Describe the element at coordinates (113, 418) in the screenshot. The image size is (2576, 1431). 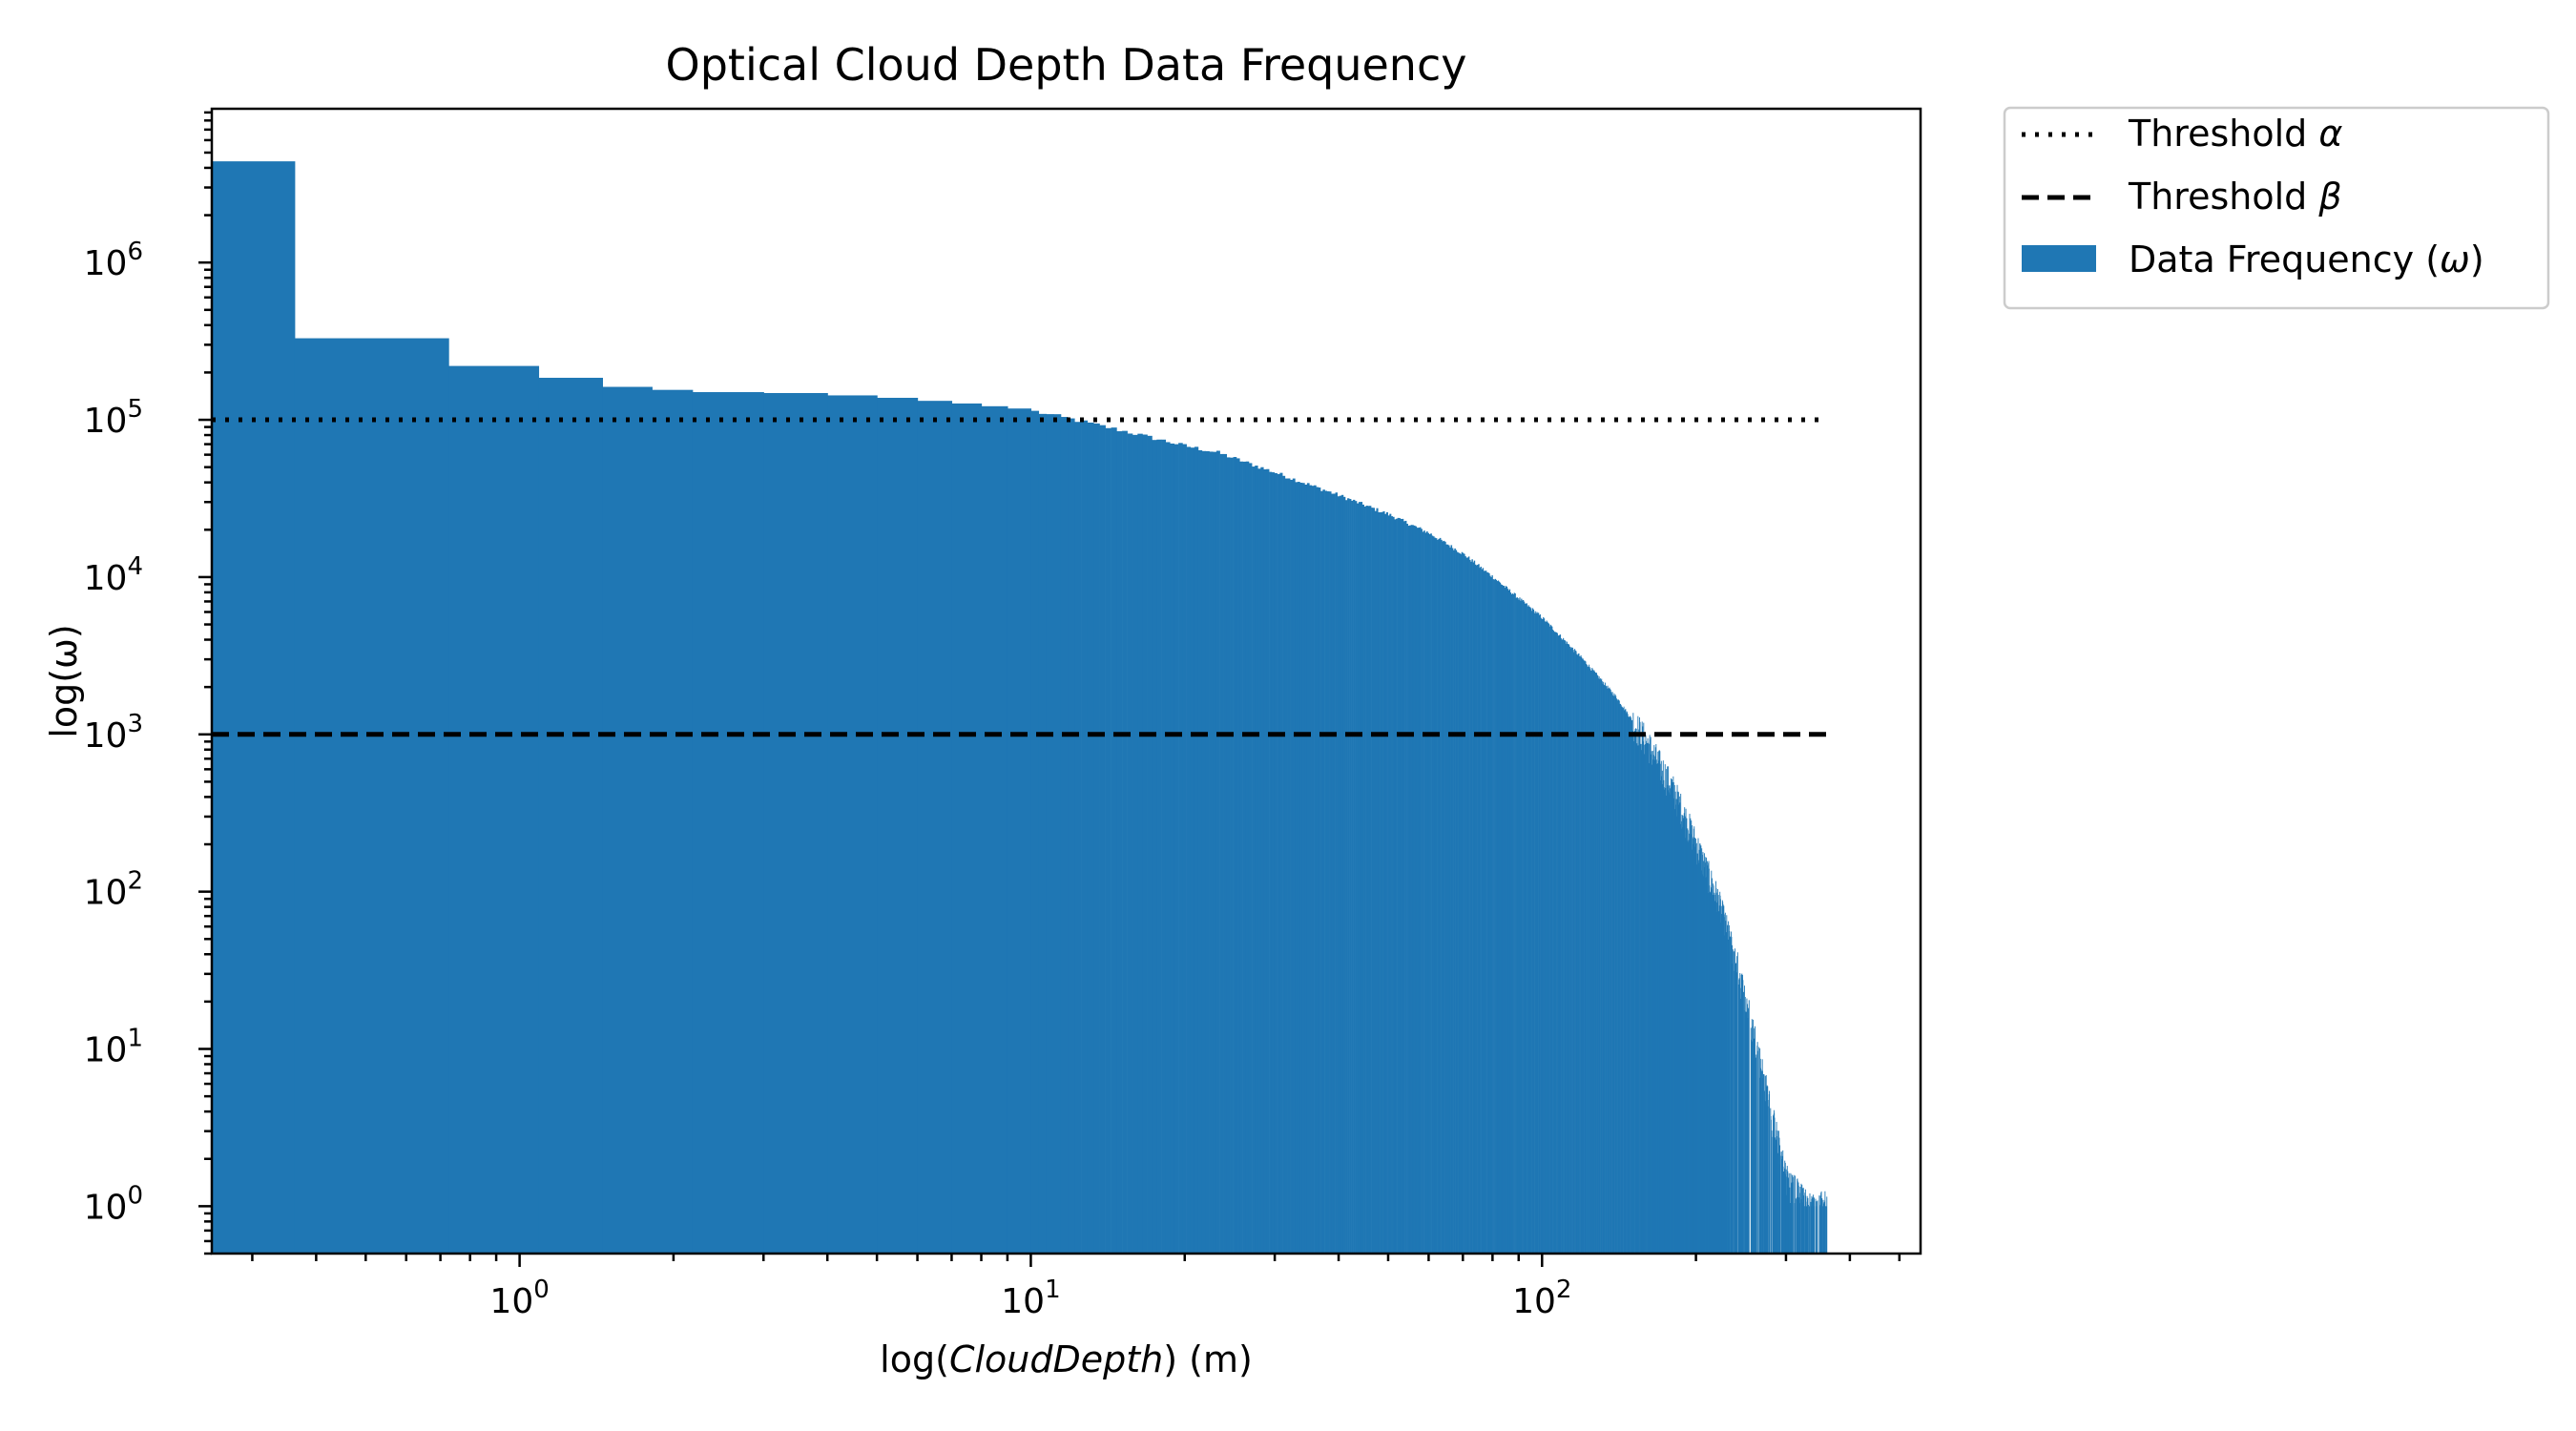
I see `y-tick-label: 105` at that location.